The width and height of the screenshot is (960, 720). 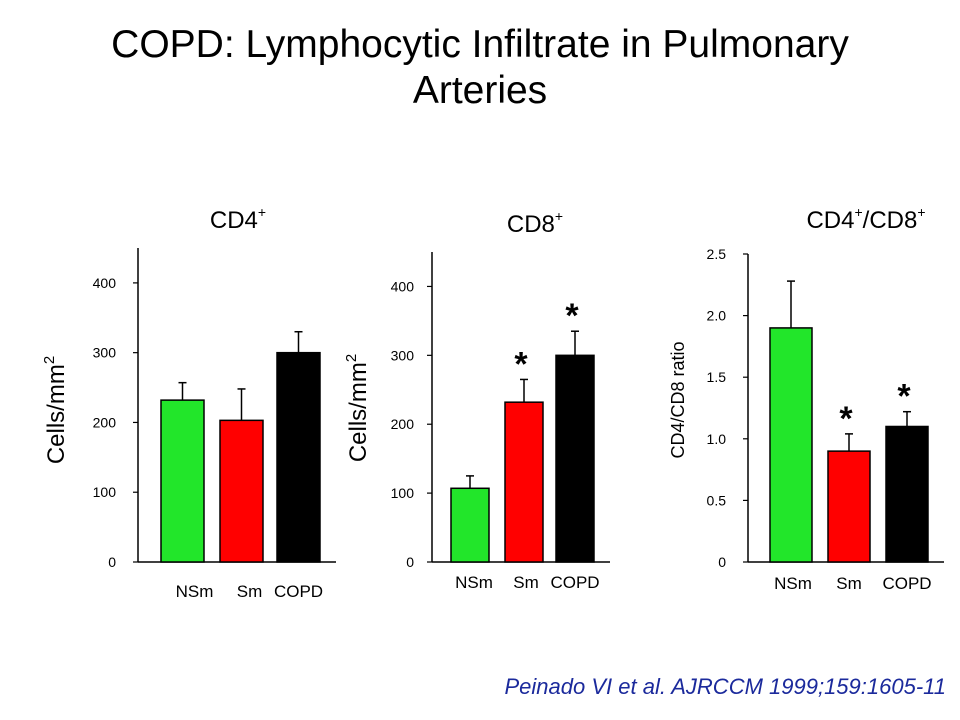 I want to click on panel-title: CD4+, so click(x=238, y=219).